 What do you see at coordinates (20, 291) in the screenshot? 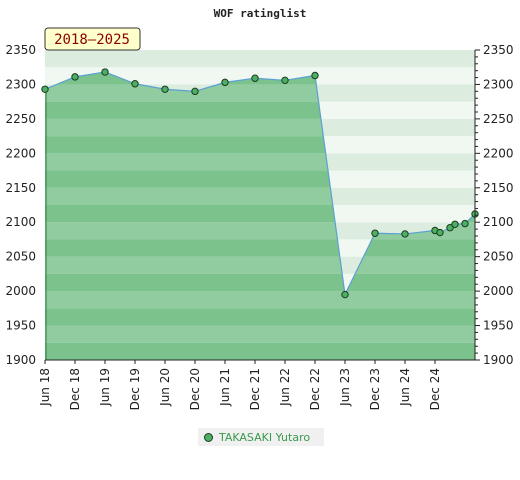
I see `y-tick-label-left: 2000` at bounding box center [20, 291].